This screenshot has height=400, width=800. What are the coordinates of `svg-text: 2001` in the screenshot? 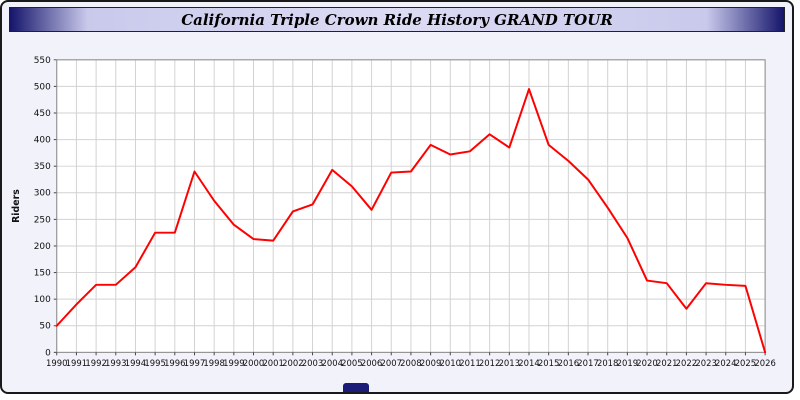 It's located at (272, 363).